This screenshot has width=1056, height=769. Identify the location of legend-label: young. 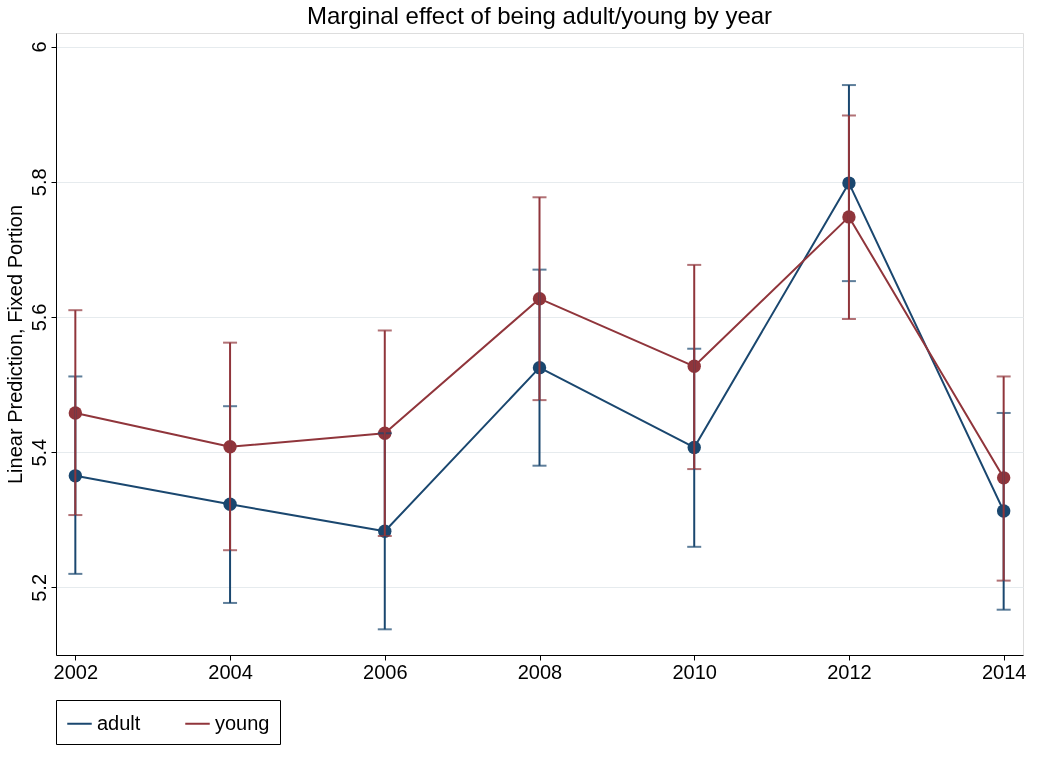
(242, 722).